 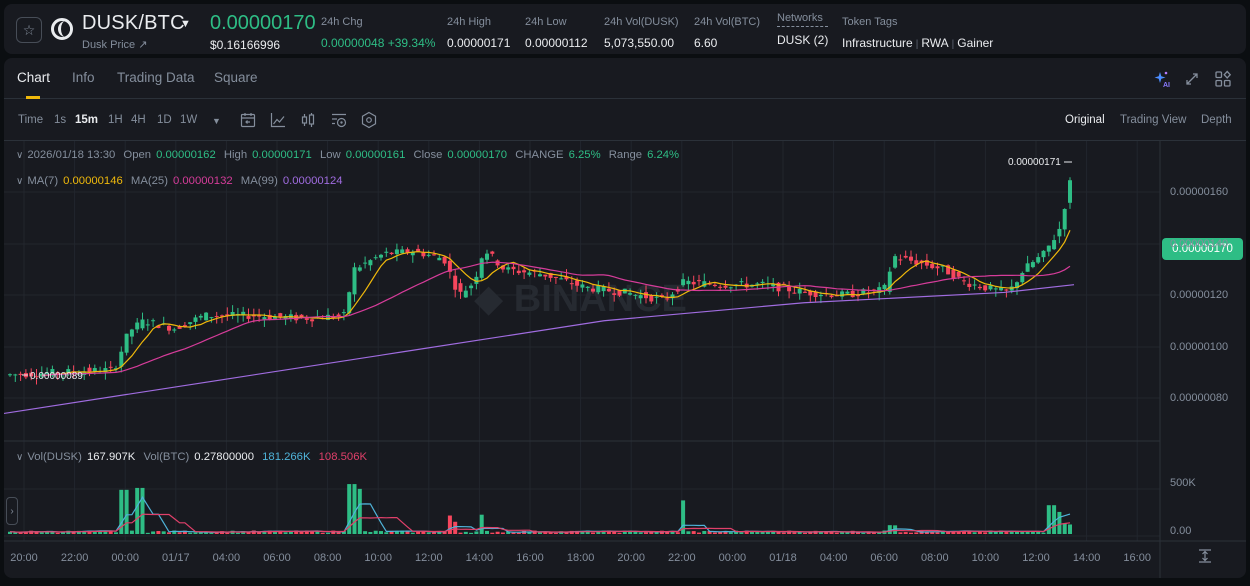 I want to click on star-icon: ☆, so click(x=29, y=29).